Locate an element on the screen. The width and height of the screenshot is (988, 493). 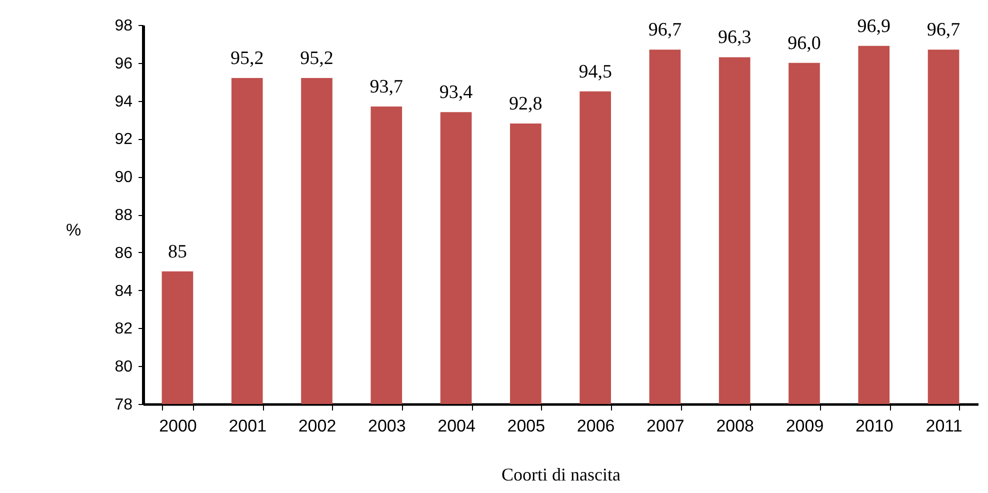
x-tick-label: 2004 is located at coordinates (457, 426).